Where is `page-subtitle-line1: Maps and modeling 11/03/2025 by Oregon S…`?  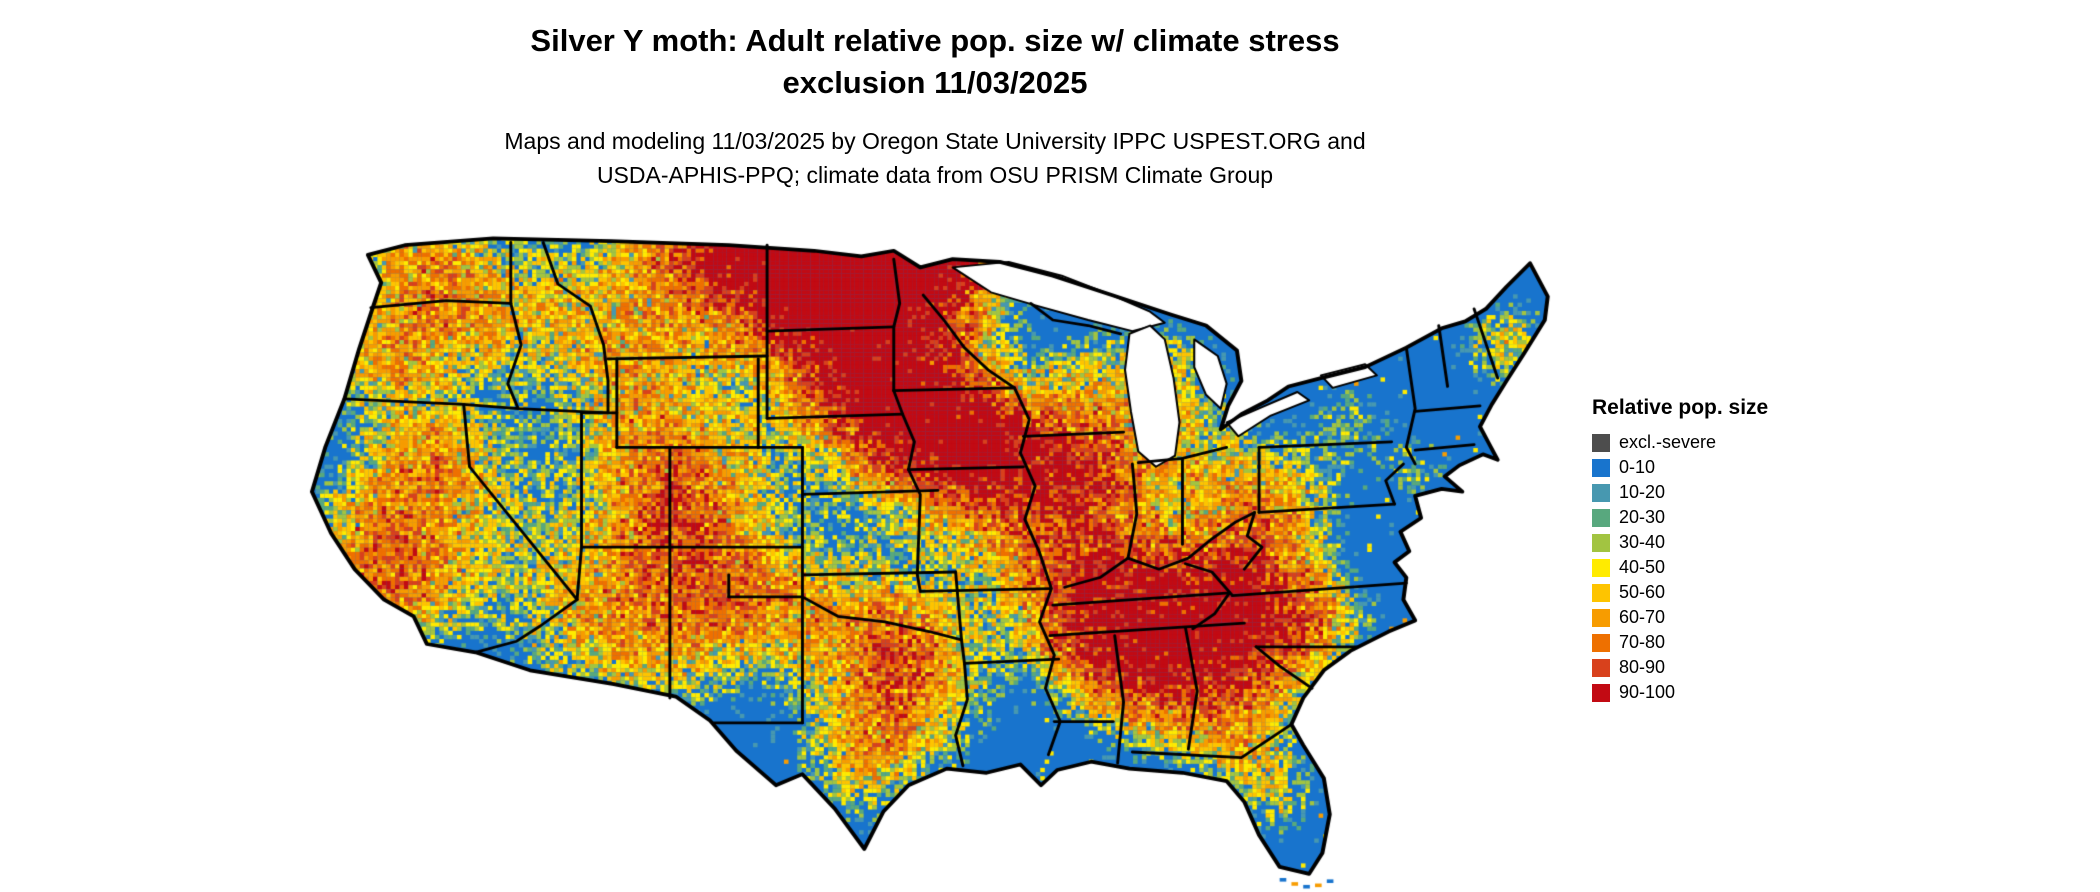
page-subtitle-line1: Maps and modeling 11/03/2025 by Oregon S… is located at coordinates (935, 141).